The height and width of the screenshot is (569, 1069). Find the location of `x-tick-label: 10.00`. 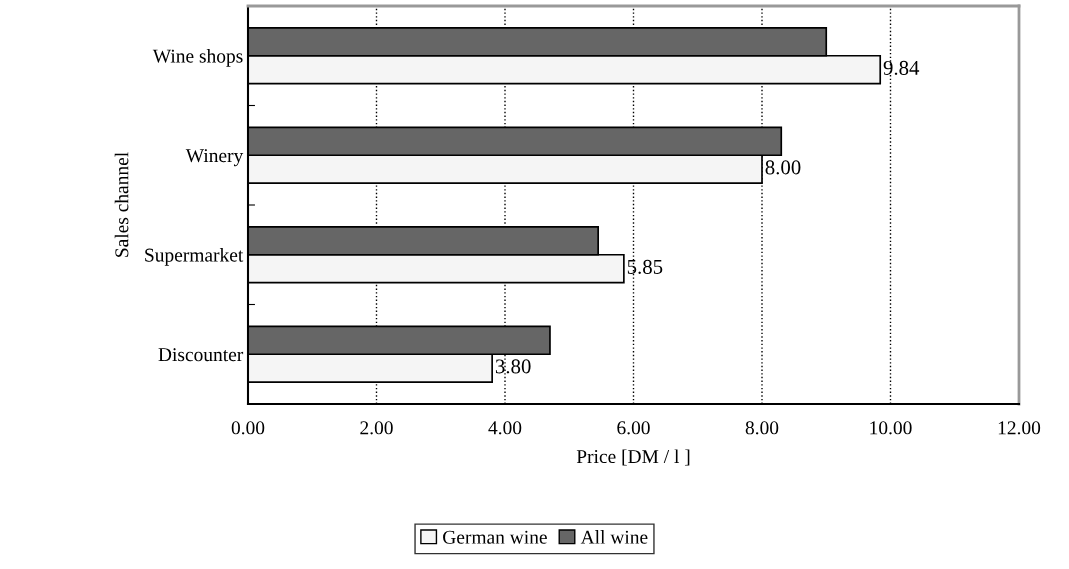

x-tick-label: 10.00 is located at coordinates (891, 428).